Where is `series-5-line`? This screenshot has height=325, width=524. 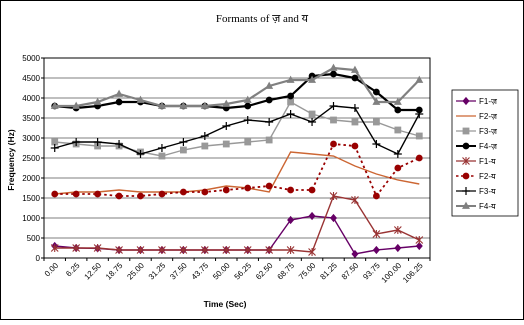 series-5-line is located at coordinates (237, 224).